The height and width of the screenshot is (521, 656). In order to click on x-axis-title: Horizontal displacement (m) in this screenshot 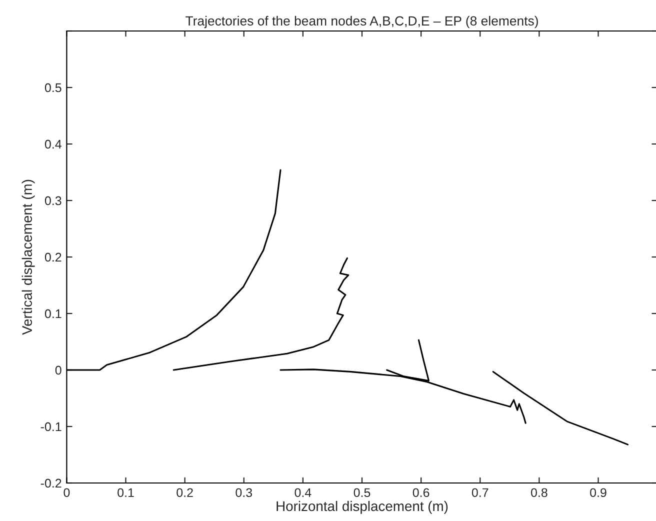, I will do `click(362, 507)`.